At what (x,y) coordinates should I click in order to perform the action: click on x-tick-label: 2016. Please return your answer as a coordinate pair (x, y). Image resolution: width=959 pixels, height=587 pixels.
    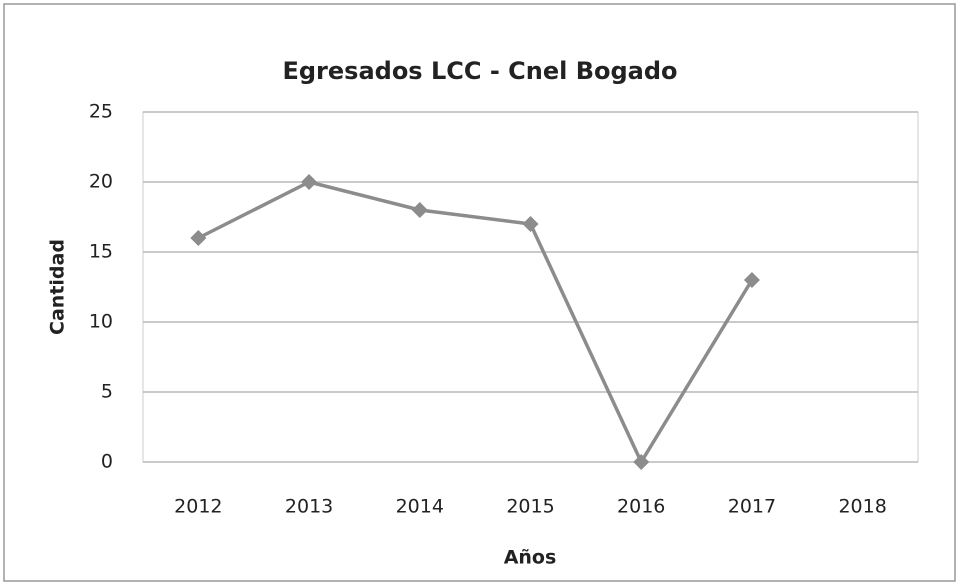
    Looking at the image, I should click on (641, 507).